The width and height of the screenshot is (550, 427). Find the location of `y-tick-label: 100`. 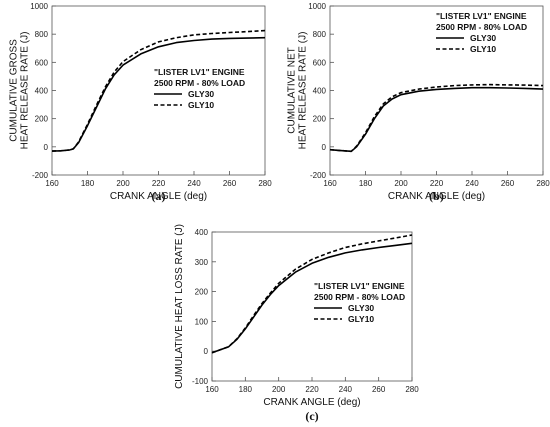

y-tick-label: 100 is located at coordinates (202, 321).